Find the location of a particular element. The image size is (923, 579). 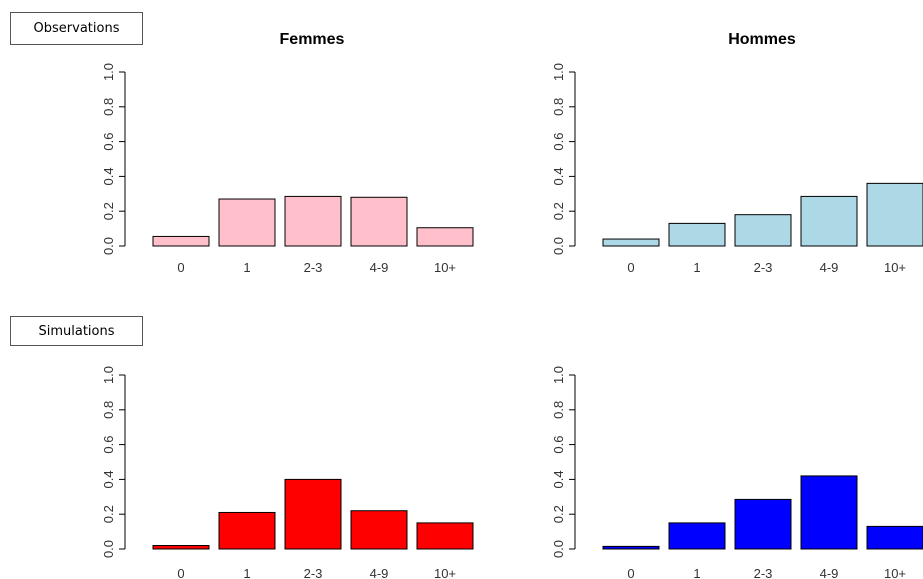

chart-femmes-simulations: 0.0 0.2 0.4 0.6 0.8 1.0 0 1 2-3 4-9 10+ is located at coordinates (287, 472).